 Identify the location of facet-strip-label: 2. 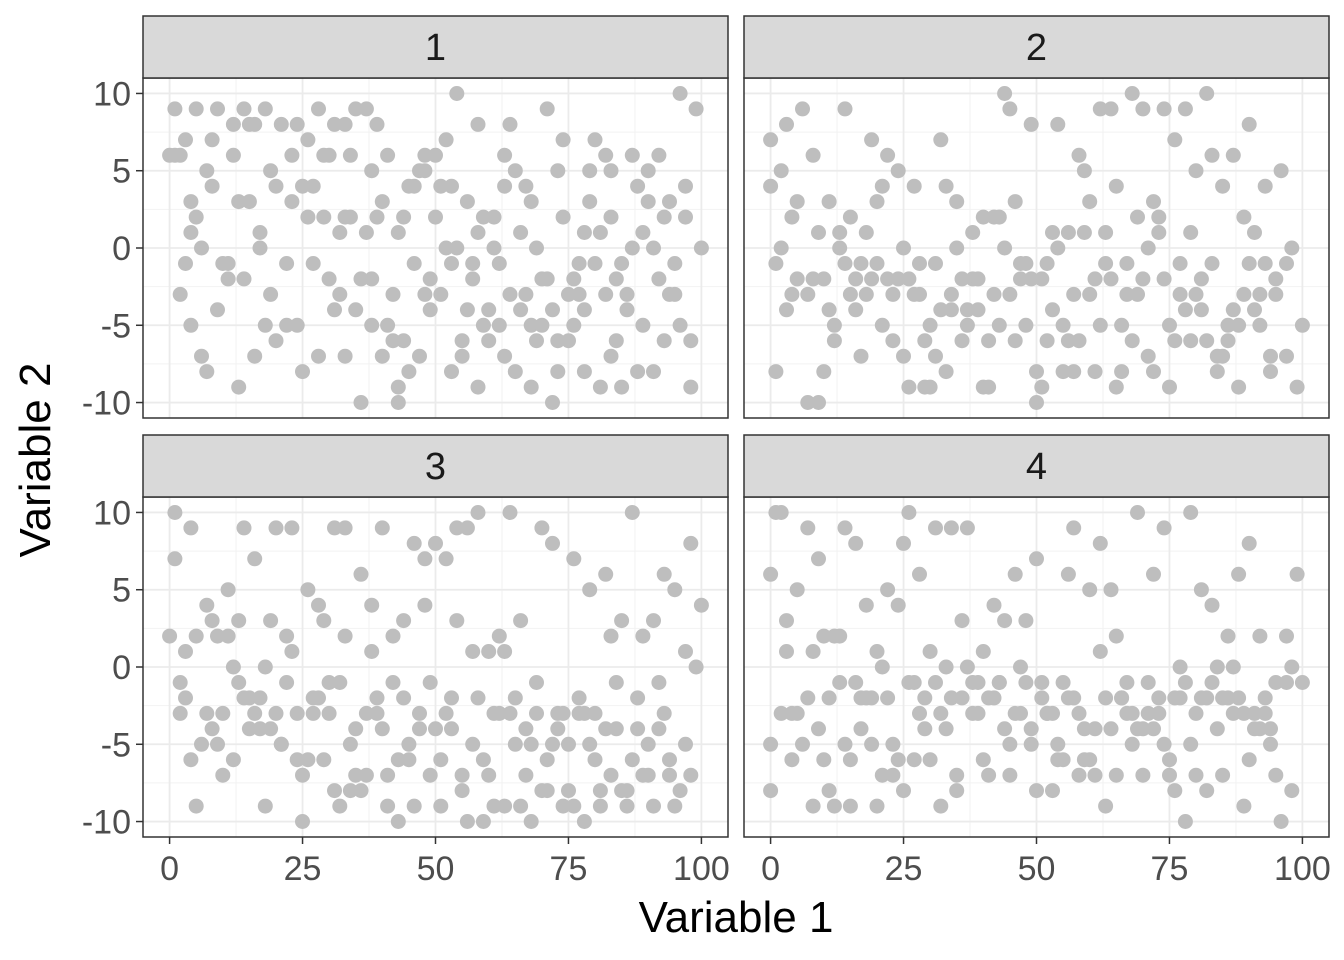
(1036, 48).